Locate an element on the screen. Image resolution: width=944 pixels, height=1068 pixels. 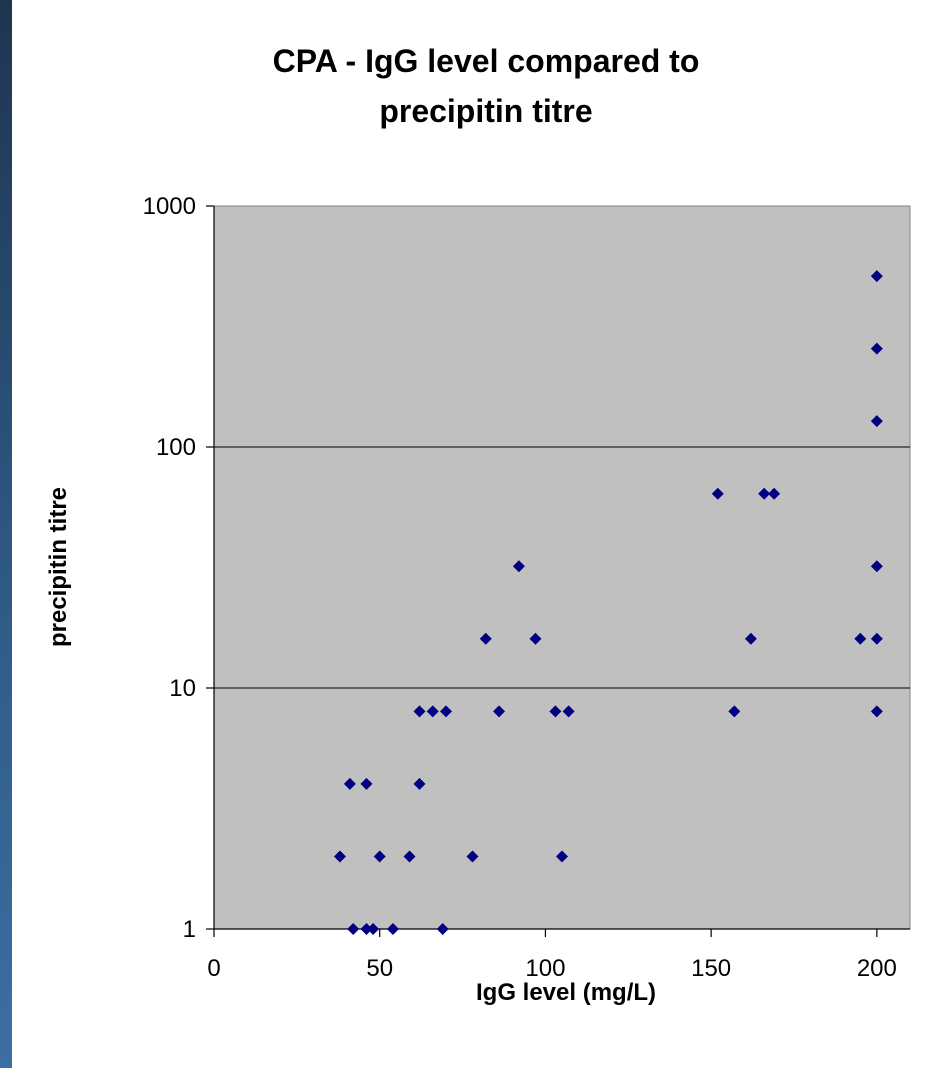
x-tick-label-0: 0 is located at coordinates (213, 968).